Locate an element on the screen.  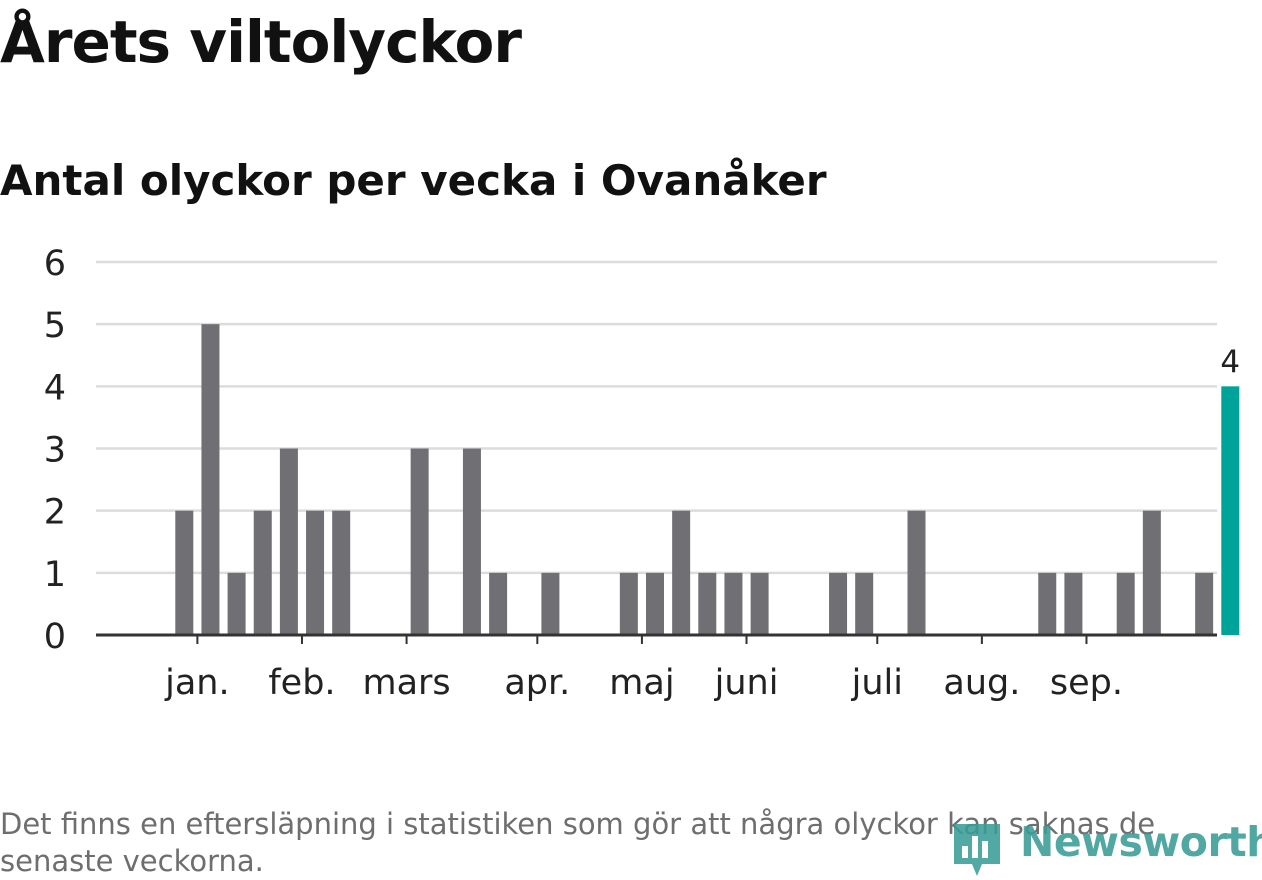
y-tick-label: 5 is located at coordinates (55, 326).